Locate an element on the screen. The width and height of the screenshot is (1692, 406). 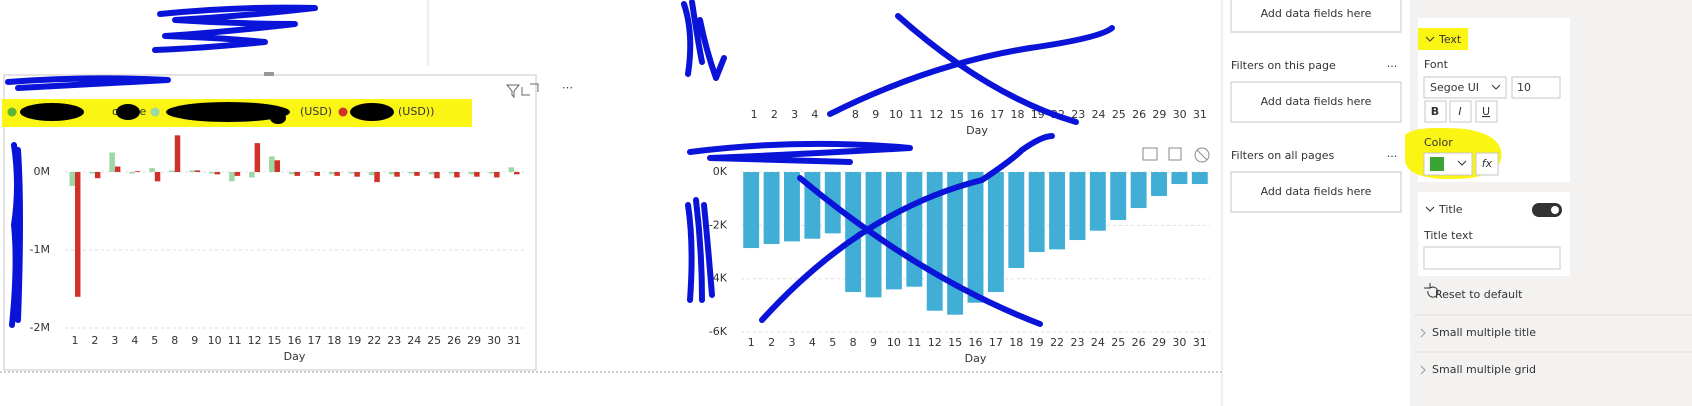
x-tick-label: 3 is located at coordinates (794, 114).